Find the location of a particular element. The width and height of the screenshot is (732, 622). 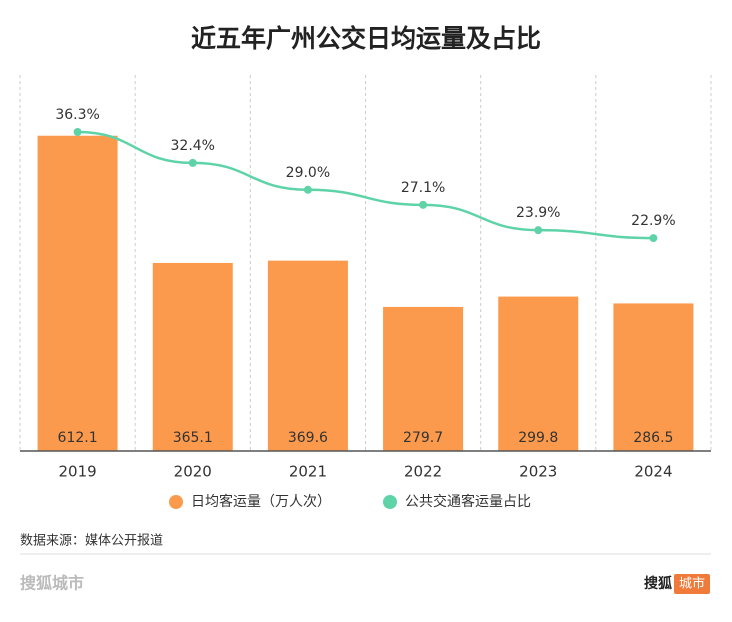

bar-label: 299.8 is located at coordinates (538, 438).